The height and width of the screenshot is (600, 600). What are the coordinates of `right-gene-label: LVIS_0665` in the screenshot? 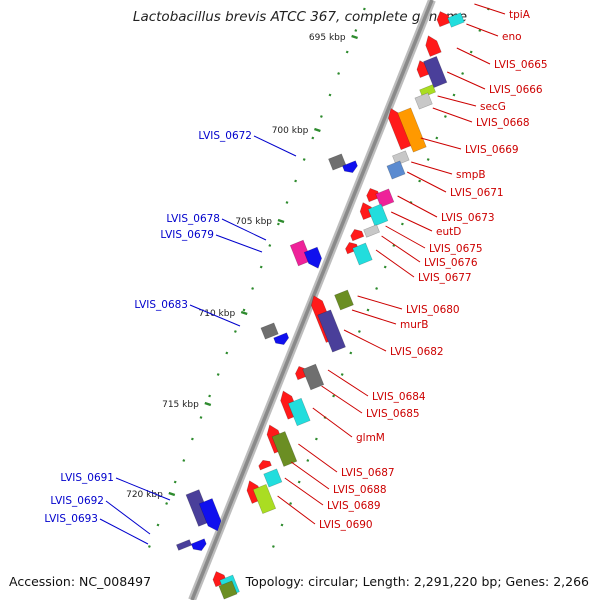 It's located at (521, 65).